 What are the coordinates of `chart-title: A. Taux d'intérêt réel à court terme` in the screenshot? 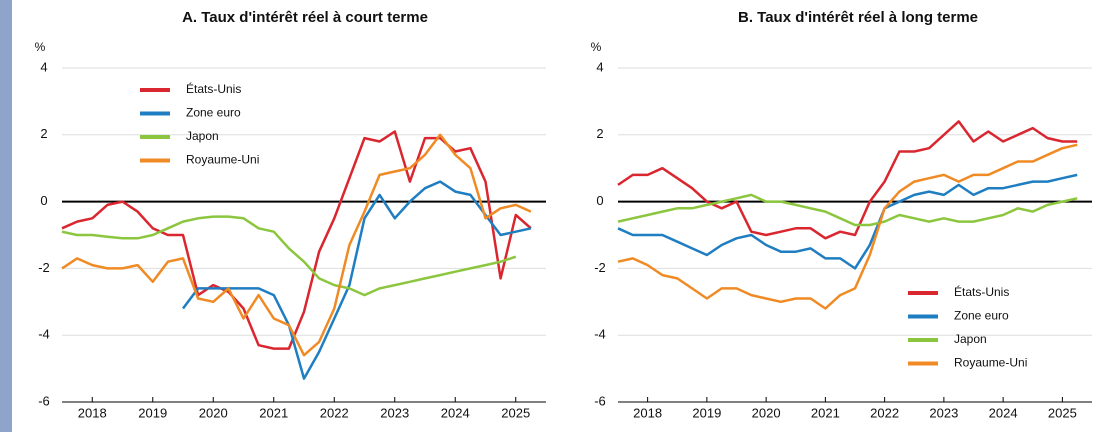 It's located at (305, 17).